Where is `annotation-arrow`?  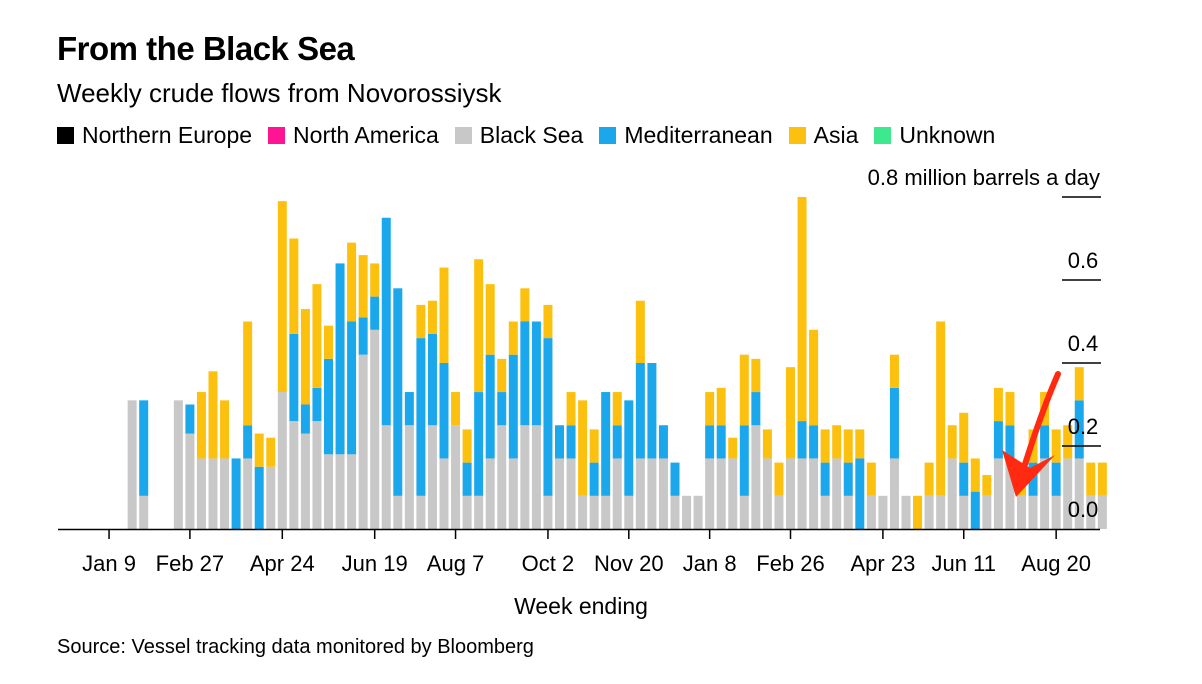 annotation-arrow is located at coordinates (1031, 434).